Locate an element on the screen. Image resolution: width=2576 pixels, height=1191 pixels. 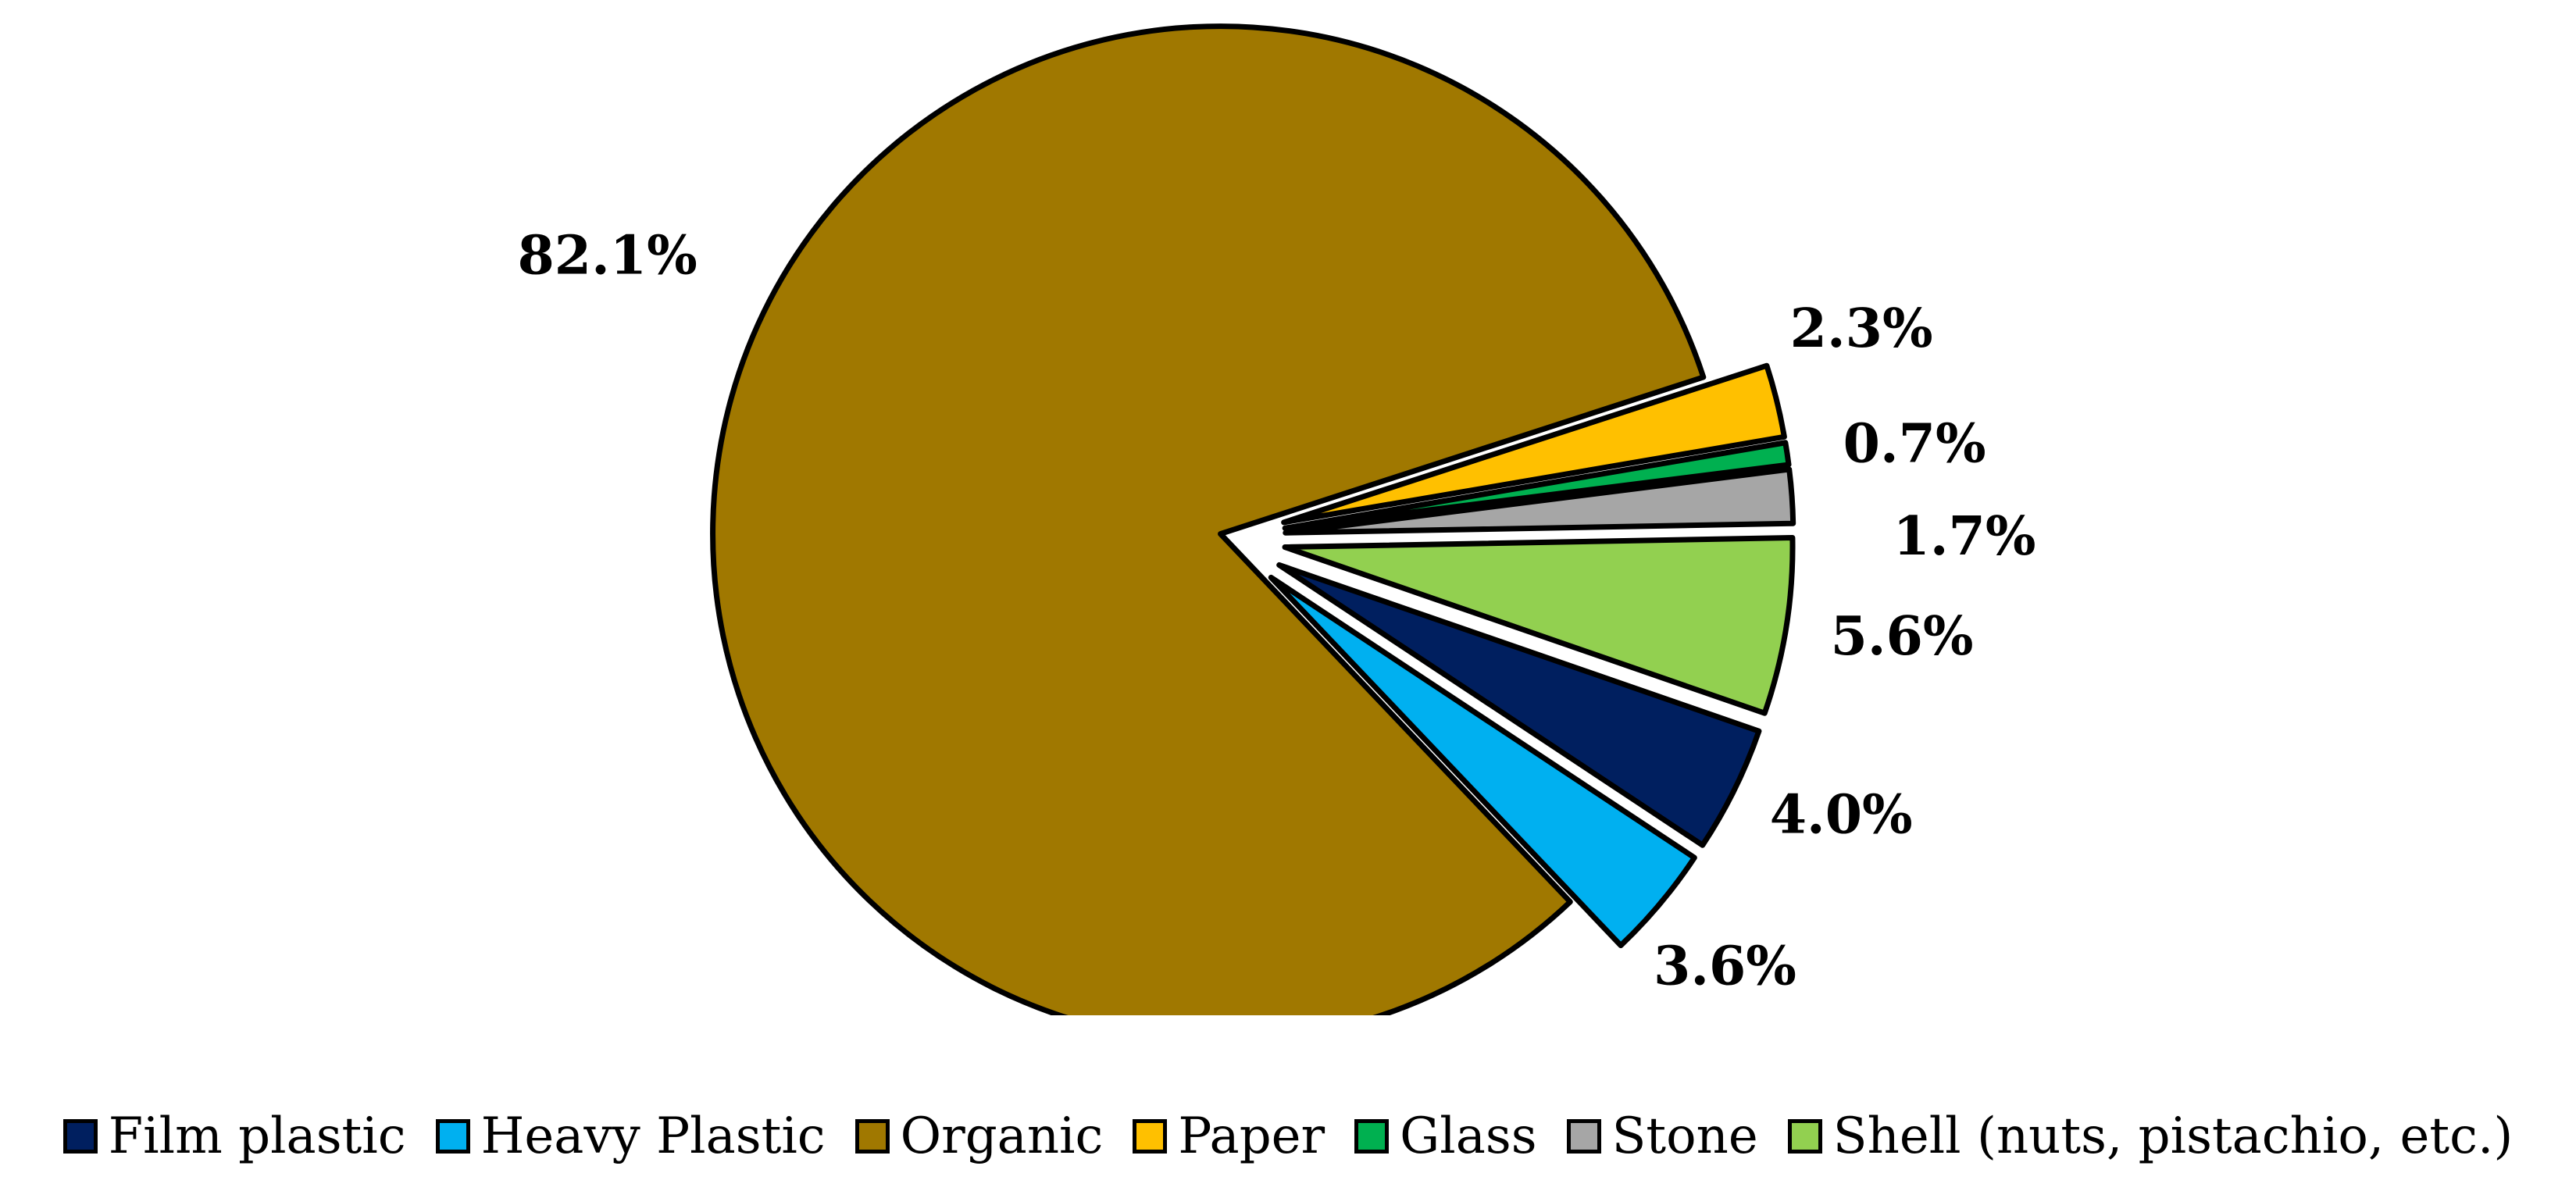
legend-item-film-plastic: Film plastic is located at coordinates (234, 1136).